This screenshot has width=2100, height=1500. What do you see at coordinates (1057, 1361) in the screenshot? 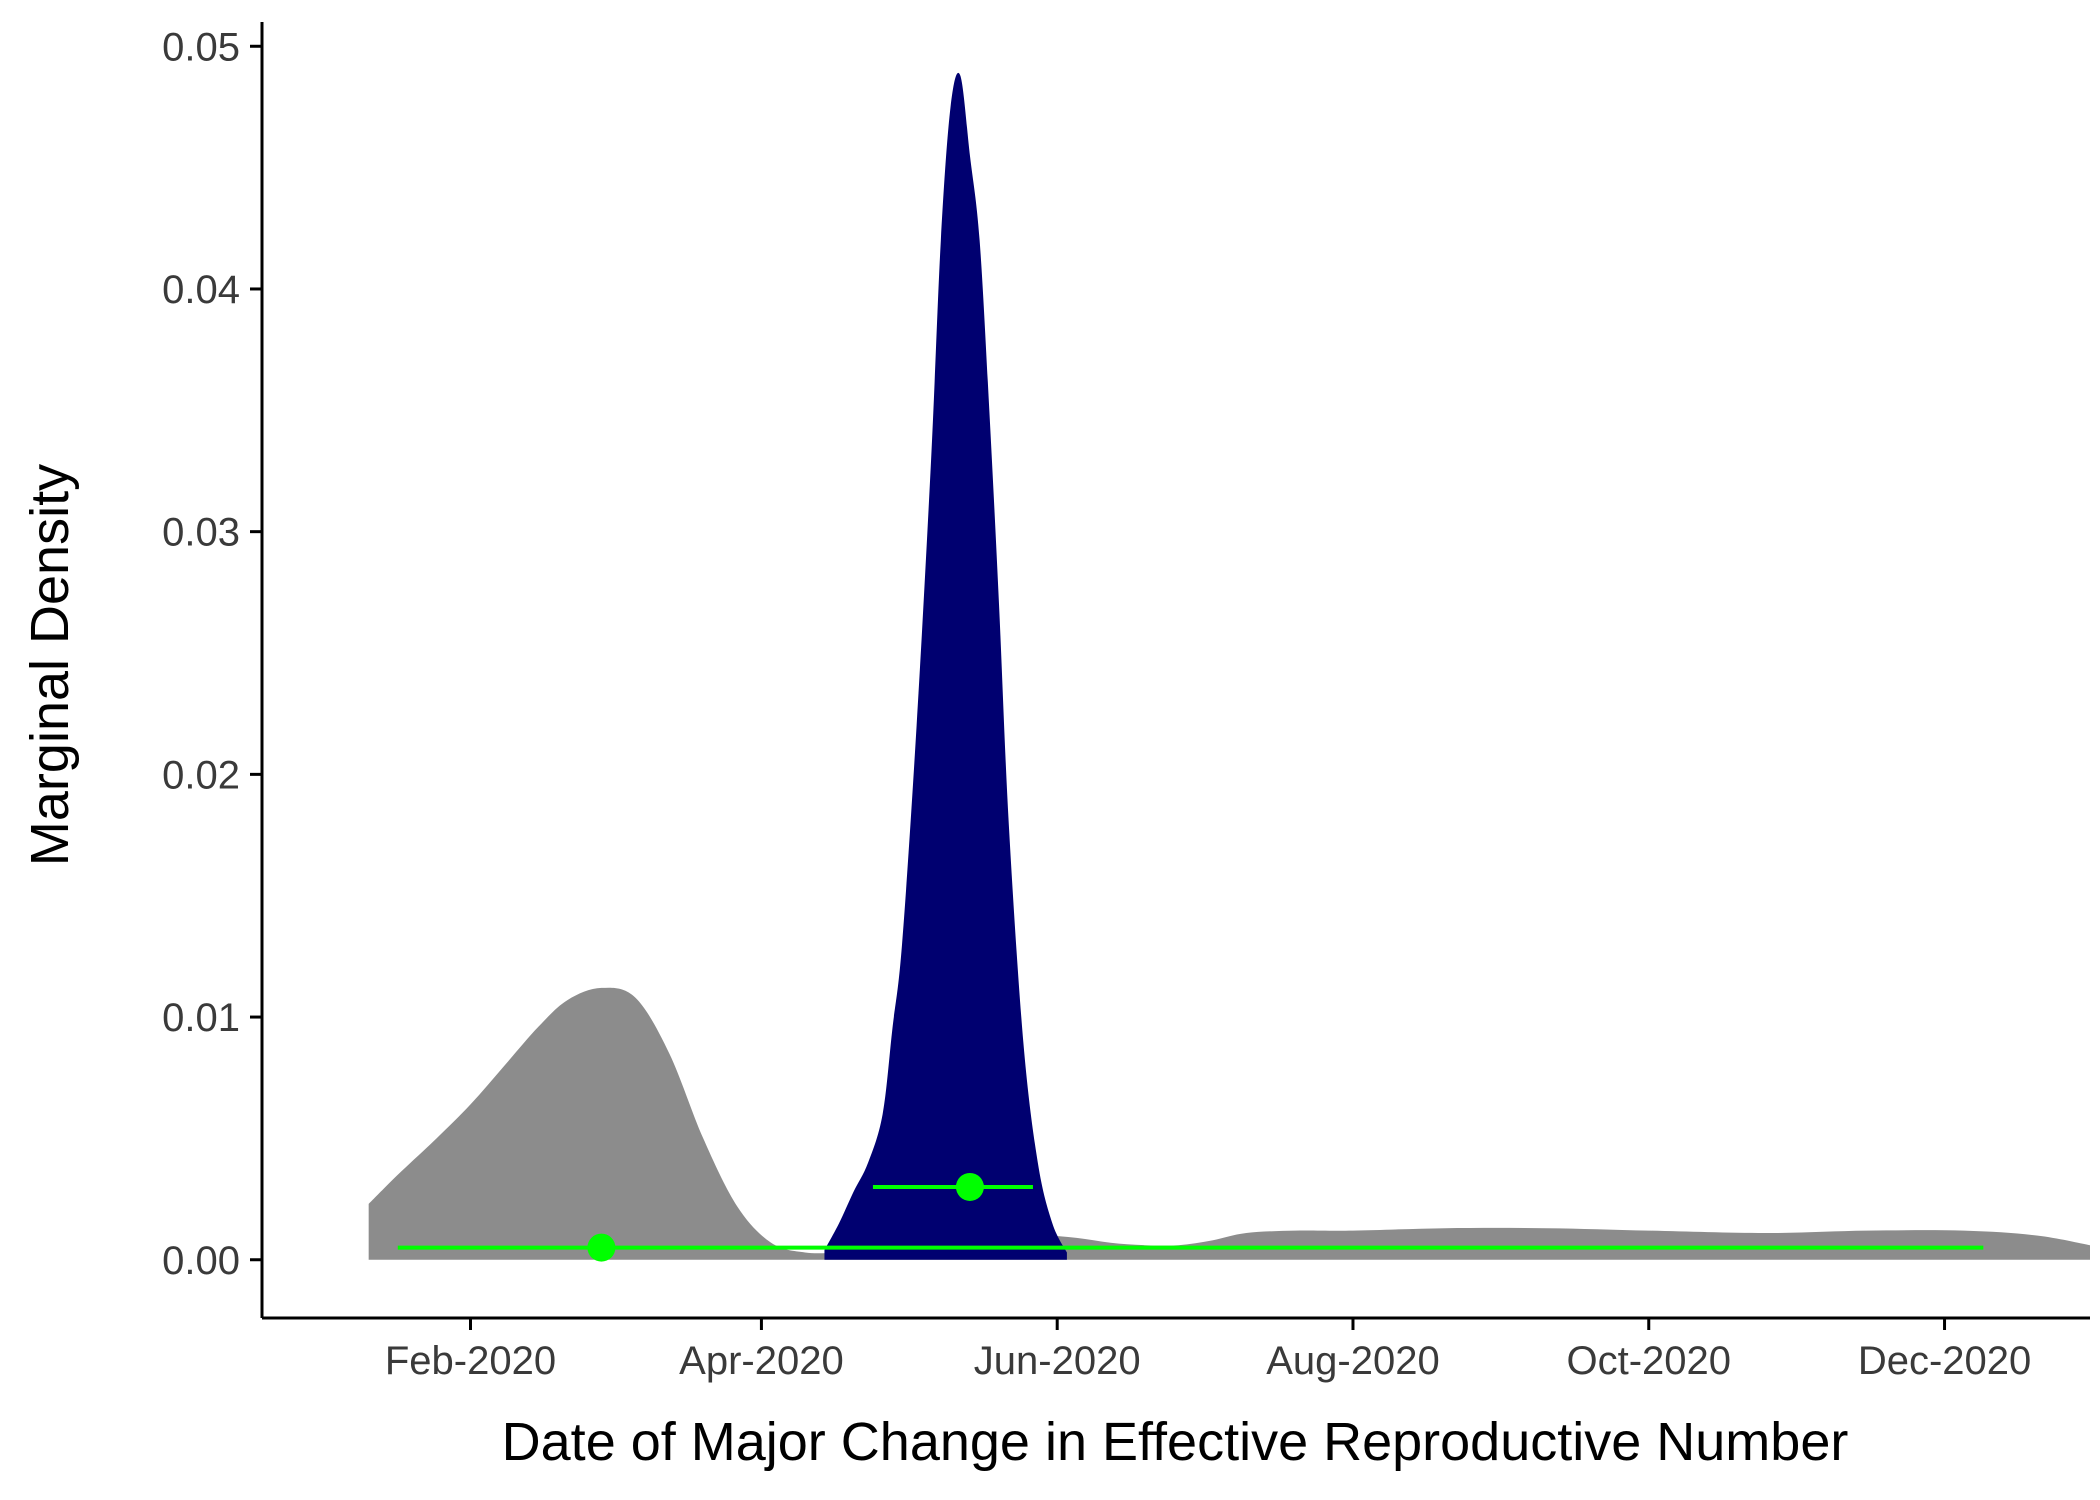
I see `x-tick-label: Jun-2020` at bounding box center [1057, 1361].